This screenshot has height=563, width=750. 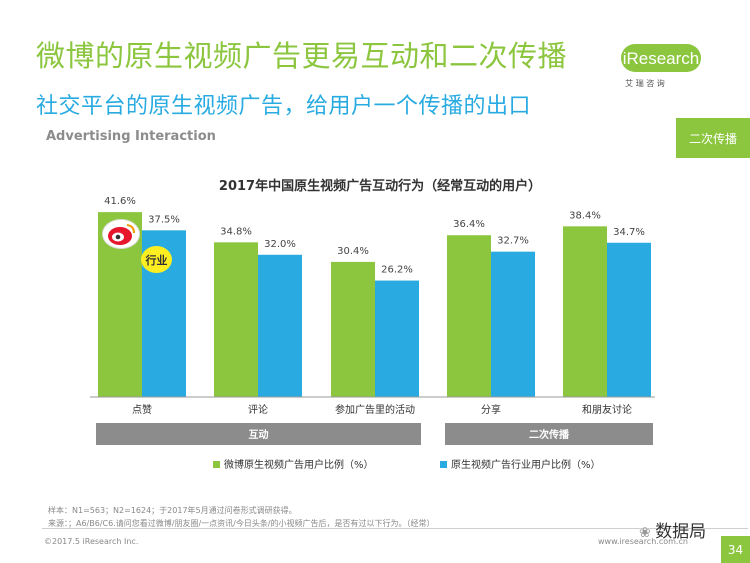 What do you see at coordinates (131, 136) in the screenshot?
I see `section-label: Advertising Interaction` at bounding box center [131, 136].